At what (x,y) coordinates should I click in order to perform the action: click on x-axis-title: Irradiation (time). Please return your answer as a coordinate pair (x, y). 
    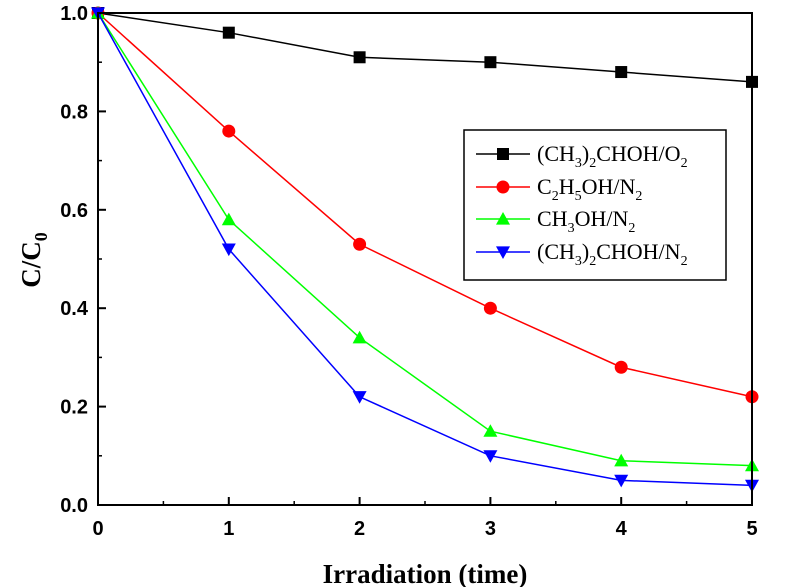
    Looking at the image, I should click on (425, 573).